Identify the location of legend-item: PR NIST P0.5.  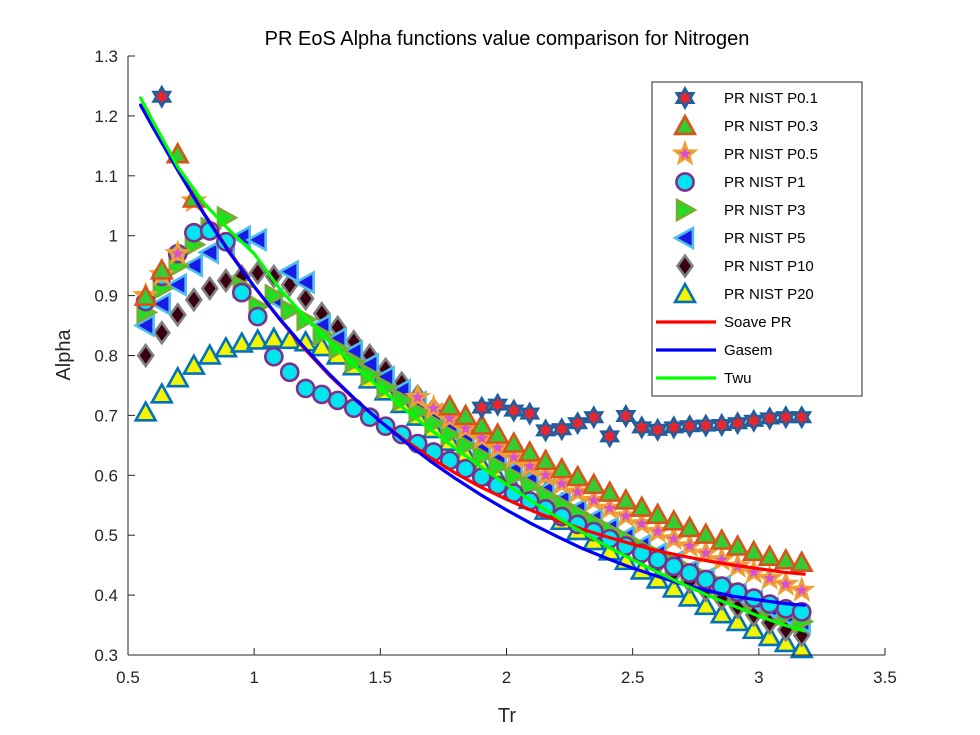
(744, 152).